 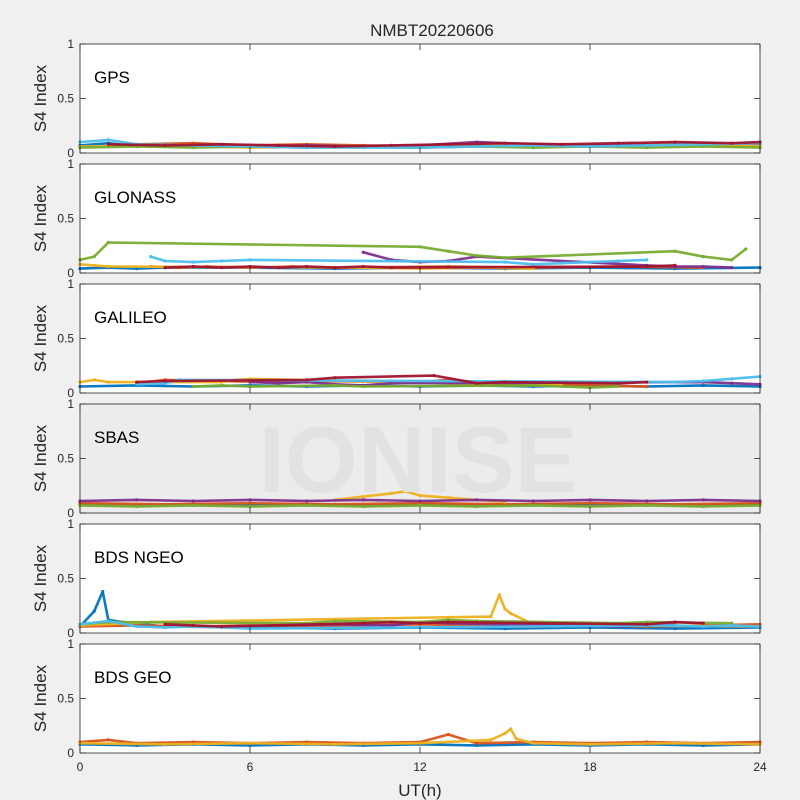 What do you see at coordinates (590, 767) in the screenshot?
I see `x-tick-label: 18` at bounding box center [590, 767].